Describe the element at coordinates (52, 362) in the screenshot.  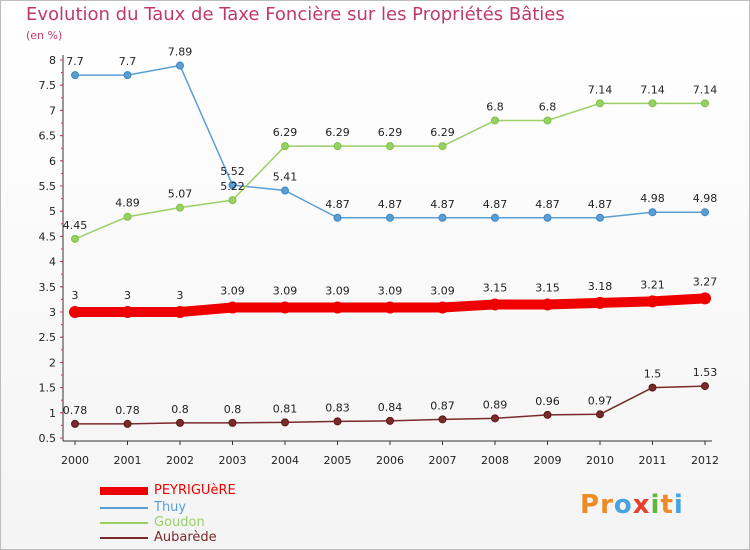
I see `y-tick-label: 2` at that location.